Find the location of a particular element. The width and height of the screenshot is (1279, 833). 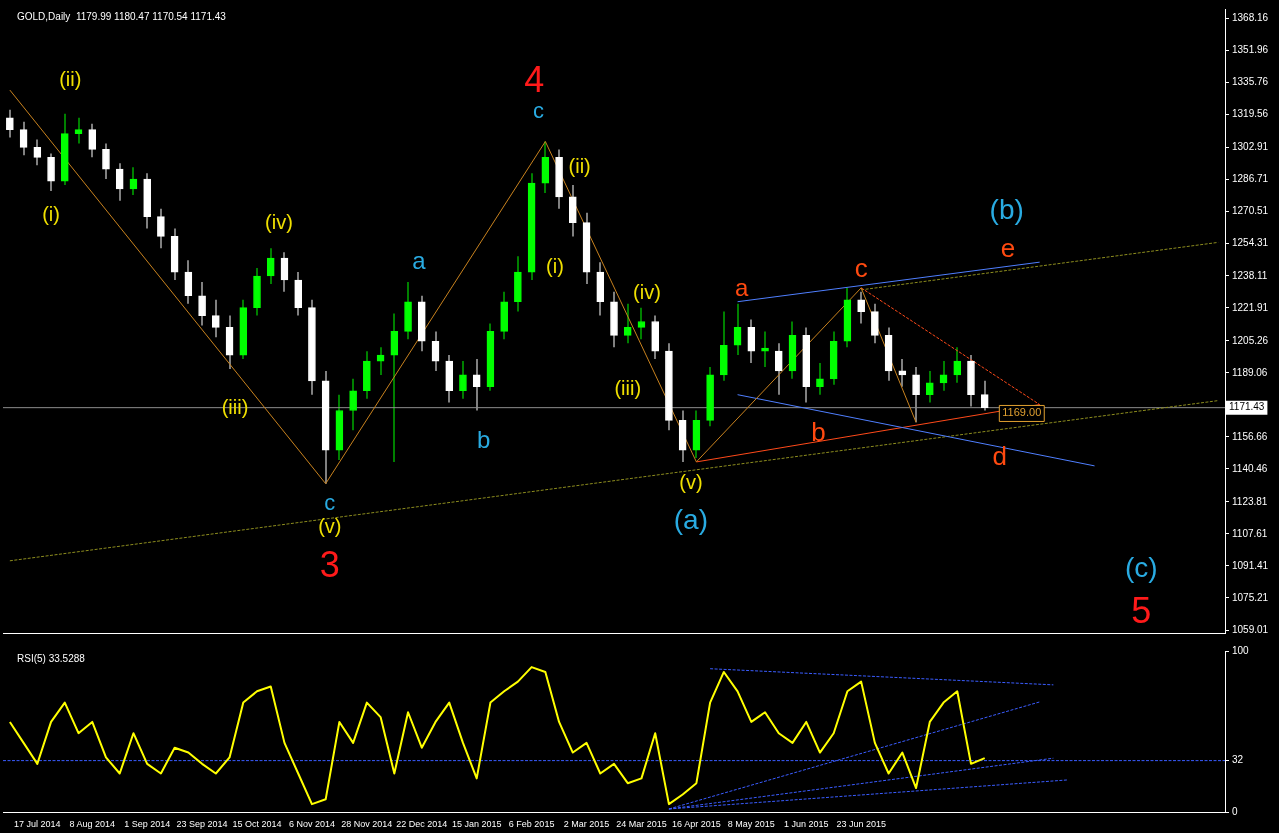

y-tick-label: 1351.96 is located at coordinates (1250, 50).